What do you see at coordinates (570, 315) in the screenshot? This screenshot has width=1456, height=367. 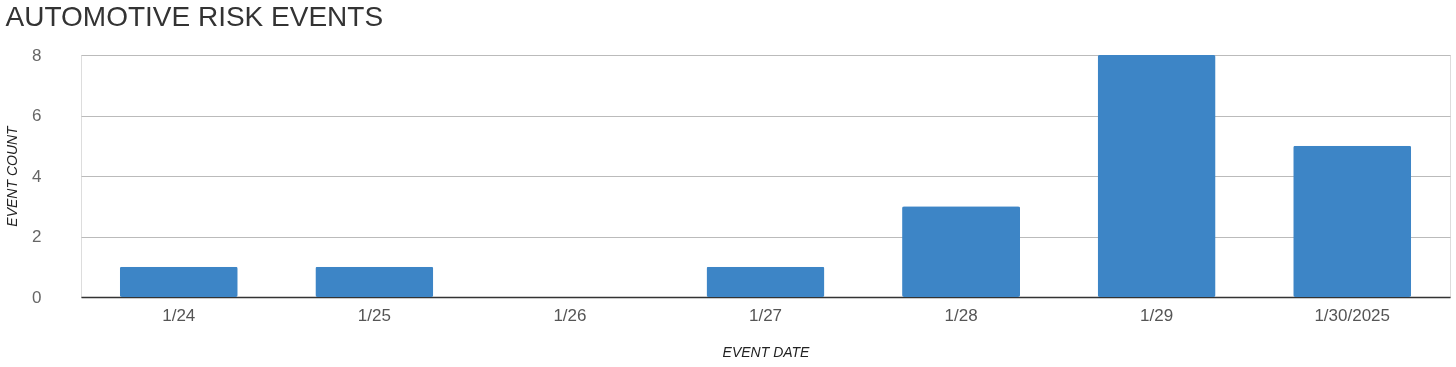 I see `x-tick-label: 1/26` at bounding box center [570, 315].